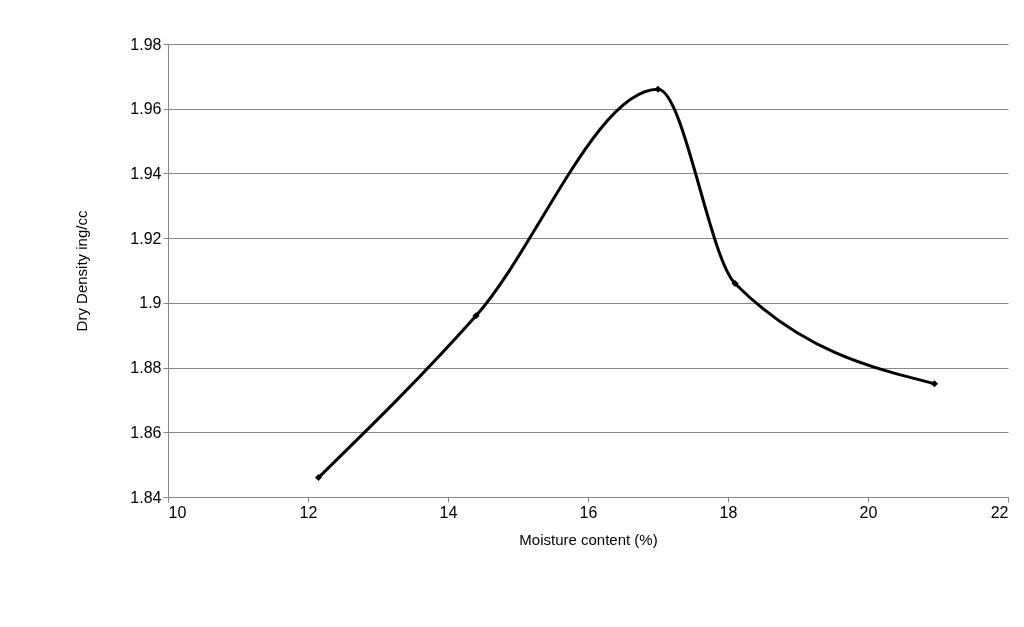 This screenshot has height=627, width=1024. What do you see at coordinates (146, 238) in the screenshot?
I see `y-tick-label: 1.92` at bounding box center [146, 238].